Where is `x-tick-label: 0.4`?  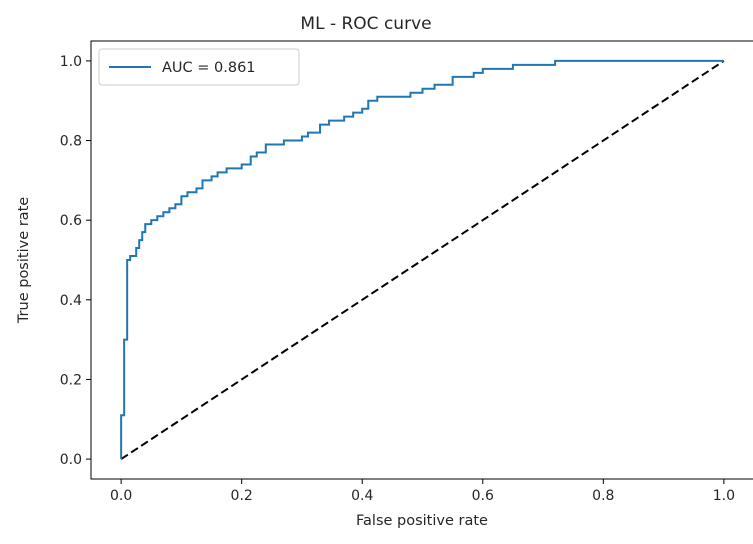
x-tick-label: 0.4 is located at coordinates (362, 496).